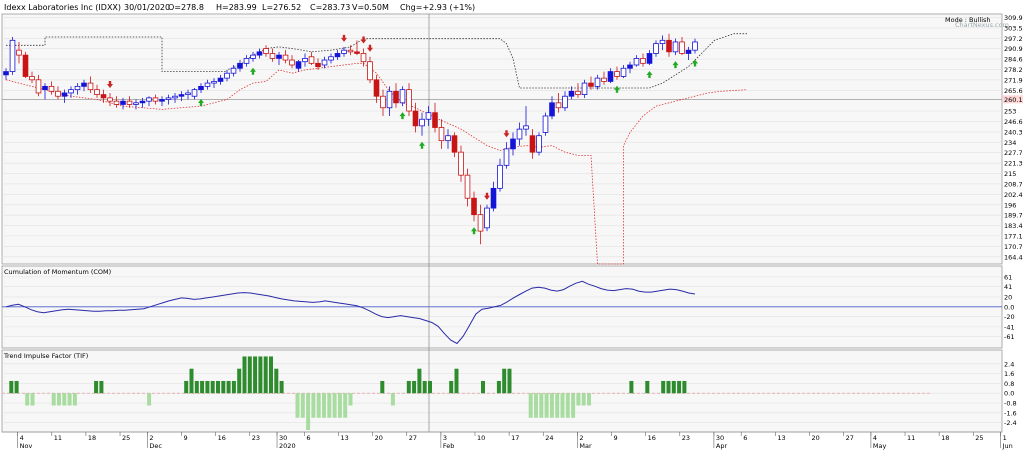 This screenshot has width=1024, height=450. I want to click on x-month-label: Jun, so click(1007, 446).